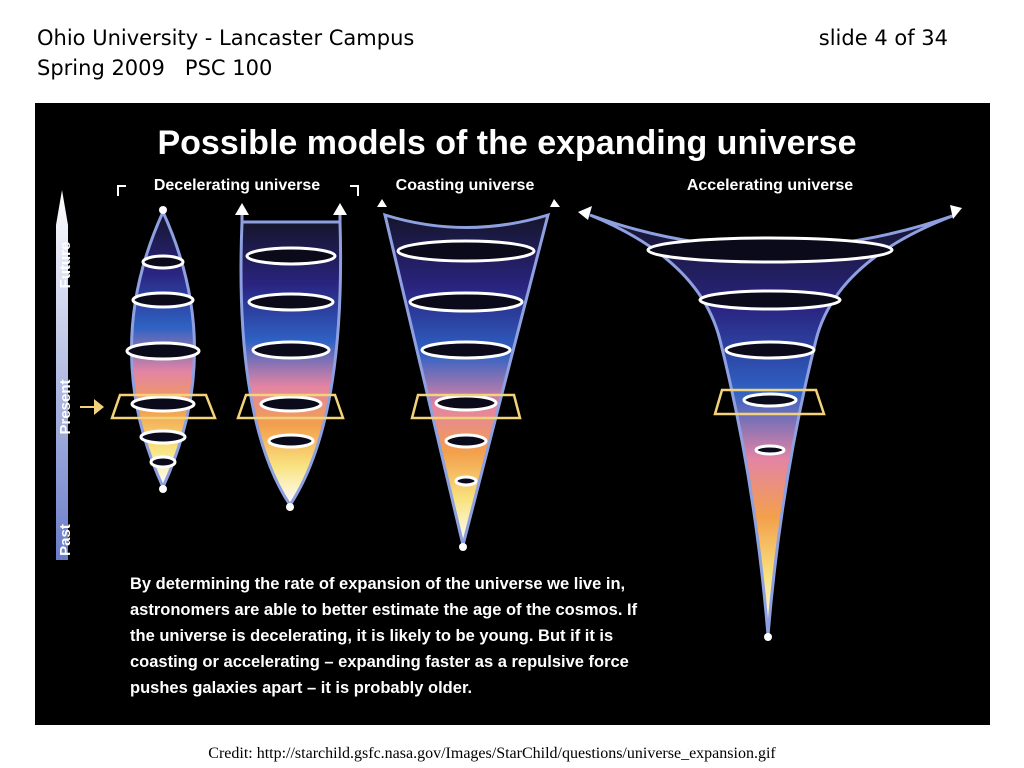 This screenshot has width=1024, height=768. Describe the element at coordinates (154, 68) in the screenshot. I see `header-course: Spring 2009 PSC 100` at that location.